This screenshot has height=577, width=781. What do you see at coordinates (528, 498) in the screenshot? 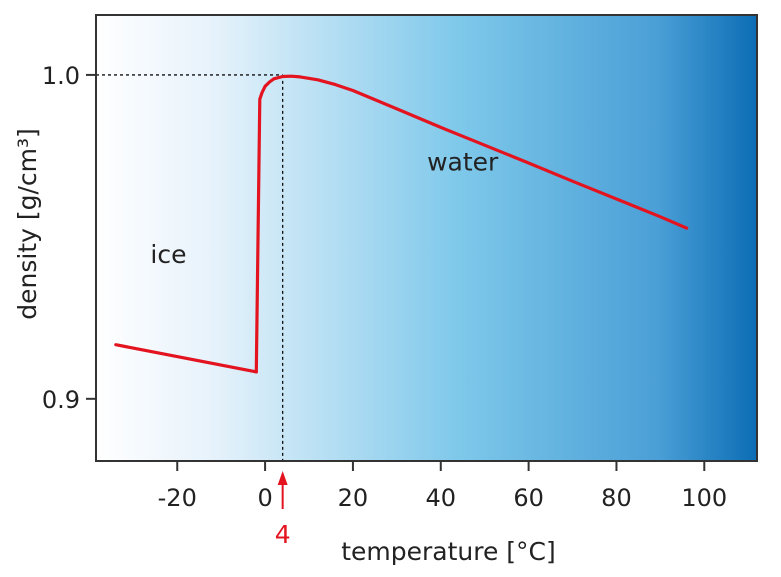
I see `x-tick-label: 60` at bounding box center [528, 498].